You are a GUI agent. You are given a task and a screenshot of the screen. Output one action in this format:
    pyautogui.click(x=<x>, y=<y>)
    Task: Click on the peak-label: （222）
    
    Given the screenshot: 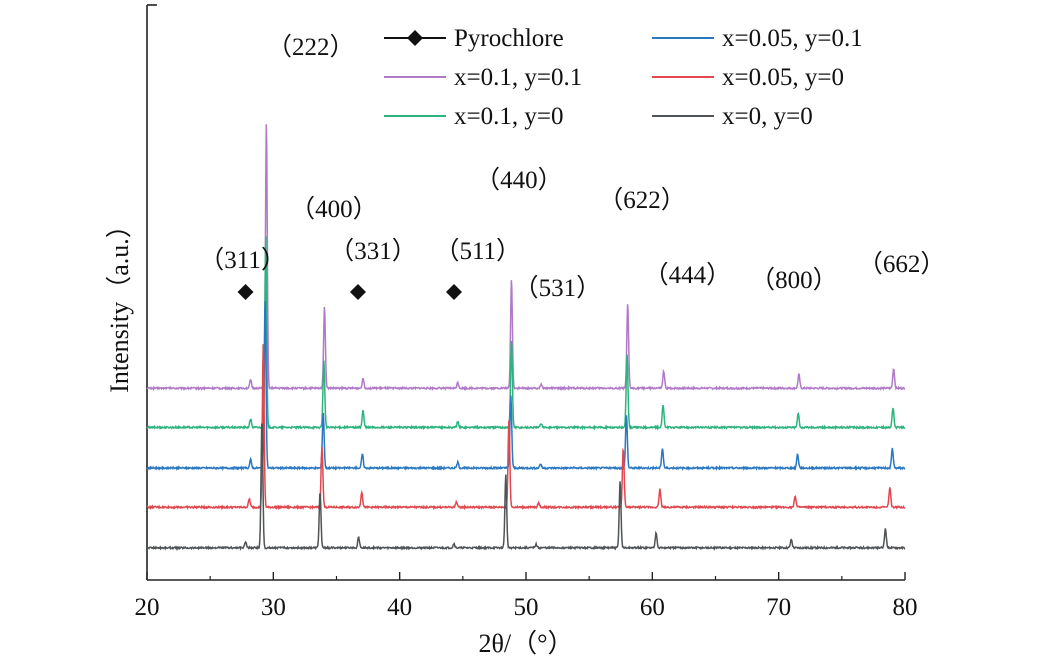 What is the action you would take?
    pyautogui.click(x=311, y=47)
    